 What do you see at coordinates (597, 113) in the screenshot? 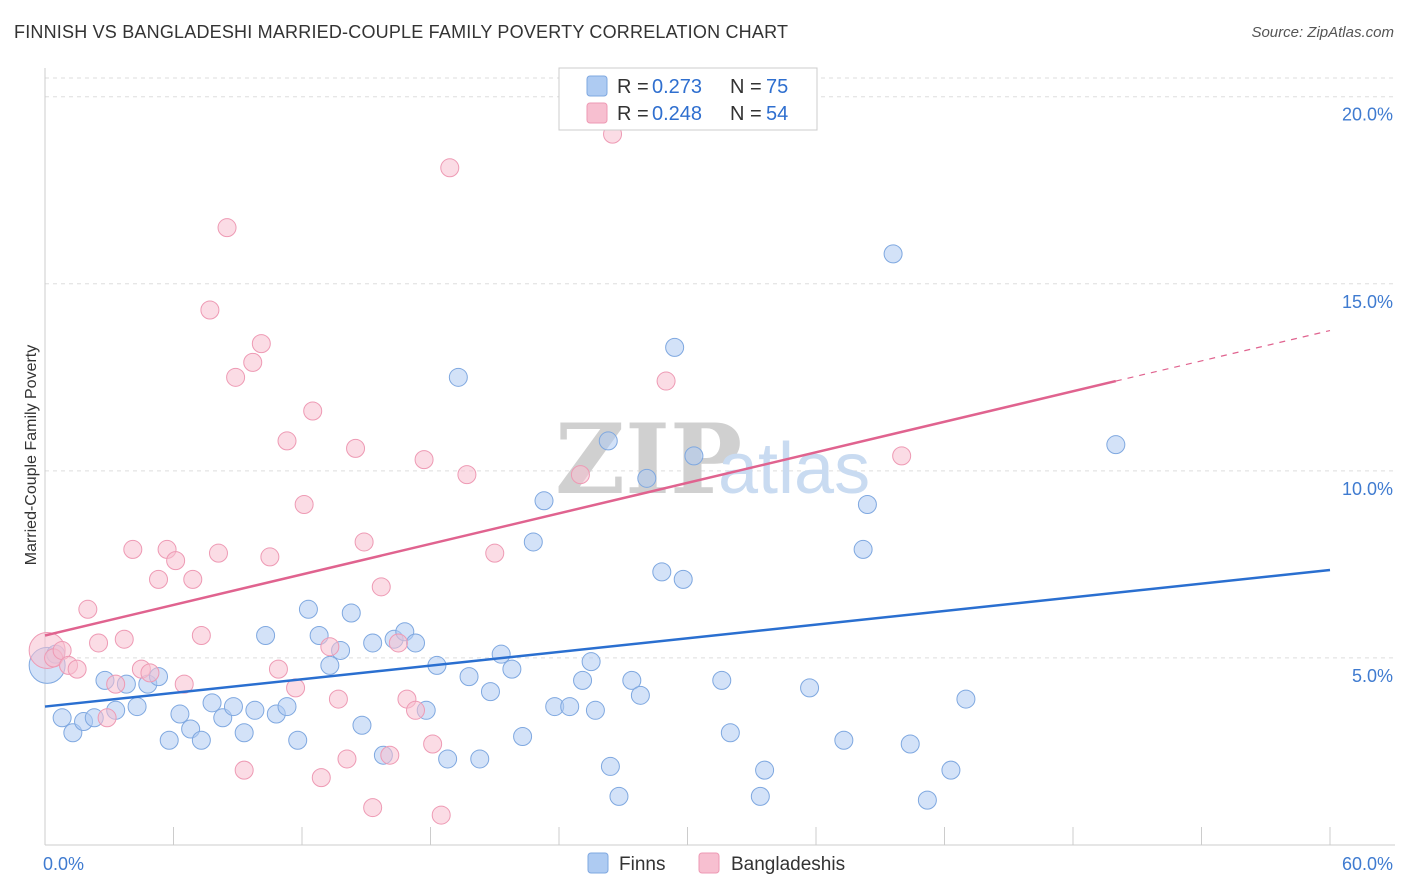
I see `bangladeshis-legend-swatch` at bounding box center [597, 113].